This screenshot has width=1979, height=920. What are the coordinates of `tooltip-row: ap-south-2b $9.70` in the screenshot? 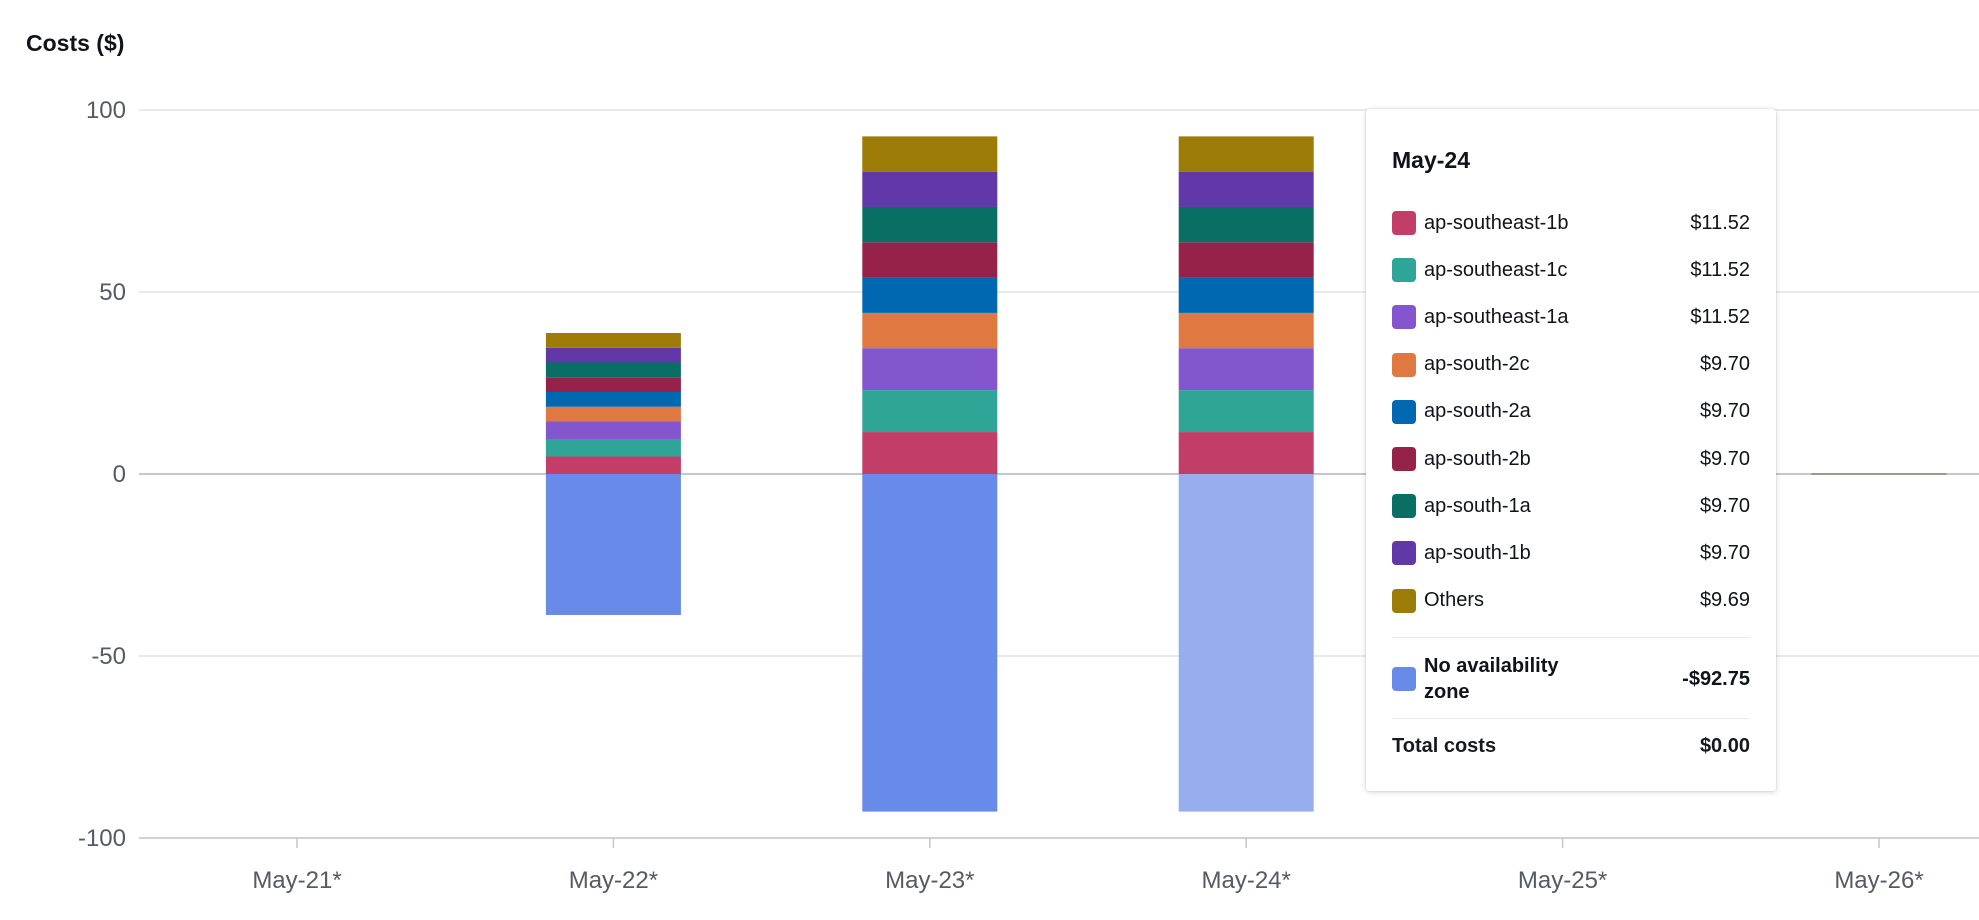 It's located at (1571, 459).